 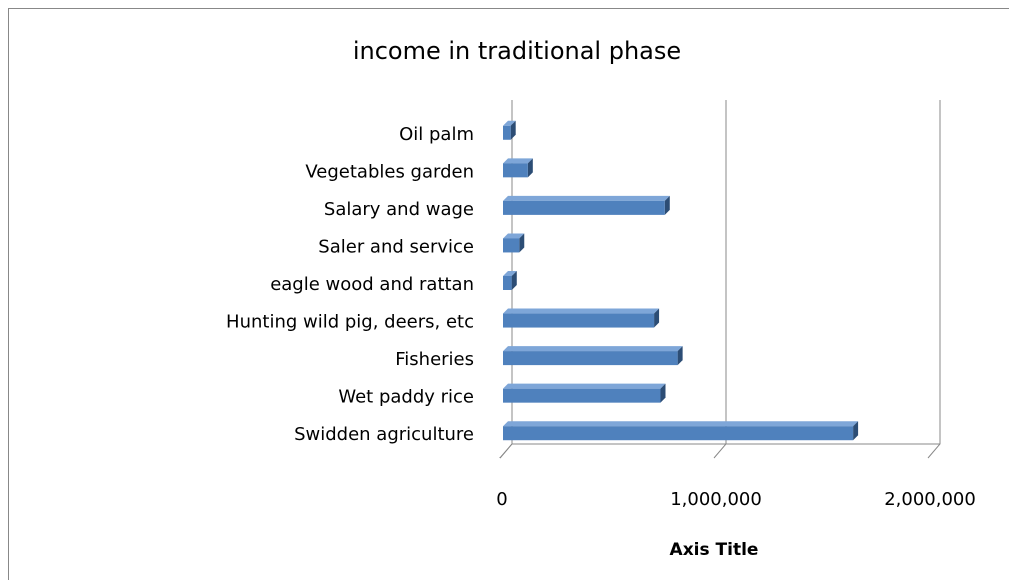 I want to click on axis-title: Axis Title, so click(x=714, y=550).